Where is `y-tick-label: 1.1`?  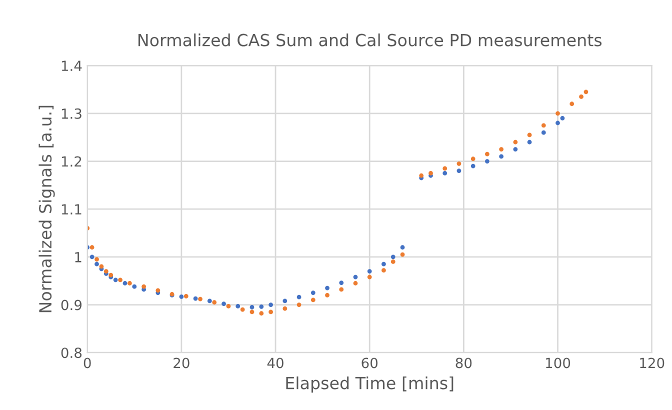 y-tick-label: 1.1 is located at coordinates (72, 209).